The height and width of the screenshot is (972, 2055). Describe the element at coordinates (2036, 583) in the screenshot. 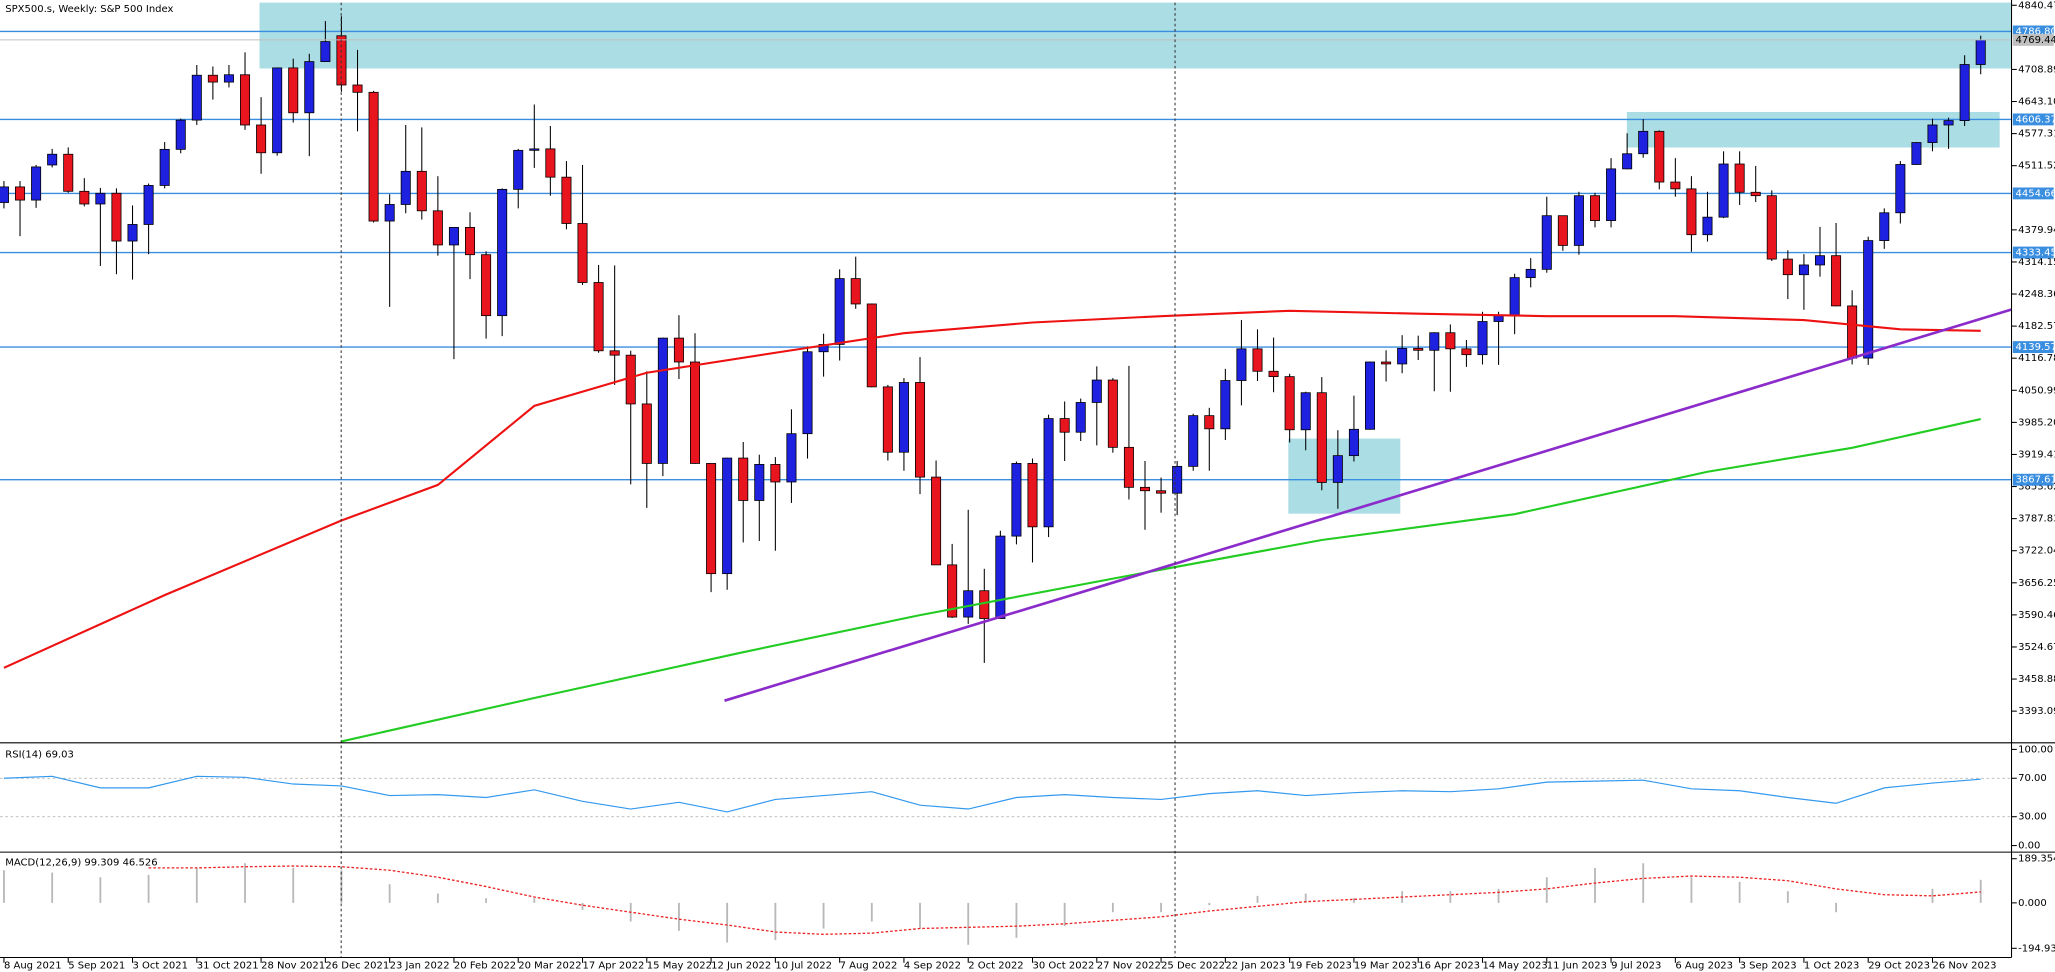

I see `y-tick-label: 3656.25` at that location.